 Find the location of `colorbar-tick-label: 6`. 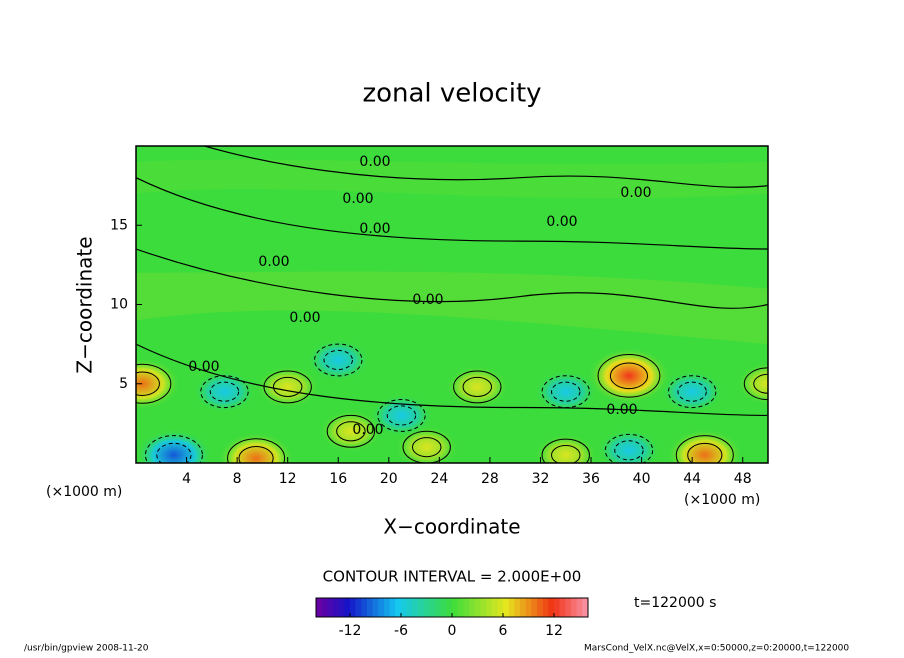

colorbar-tick-label: 6 is located at coordinates (503, 631).